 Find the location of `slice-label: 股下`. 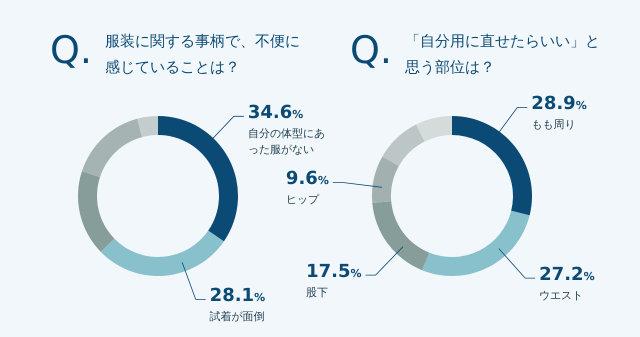

slice-label: 股下 is located at coordinates (318, 293).